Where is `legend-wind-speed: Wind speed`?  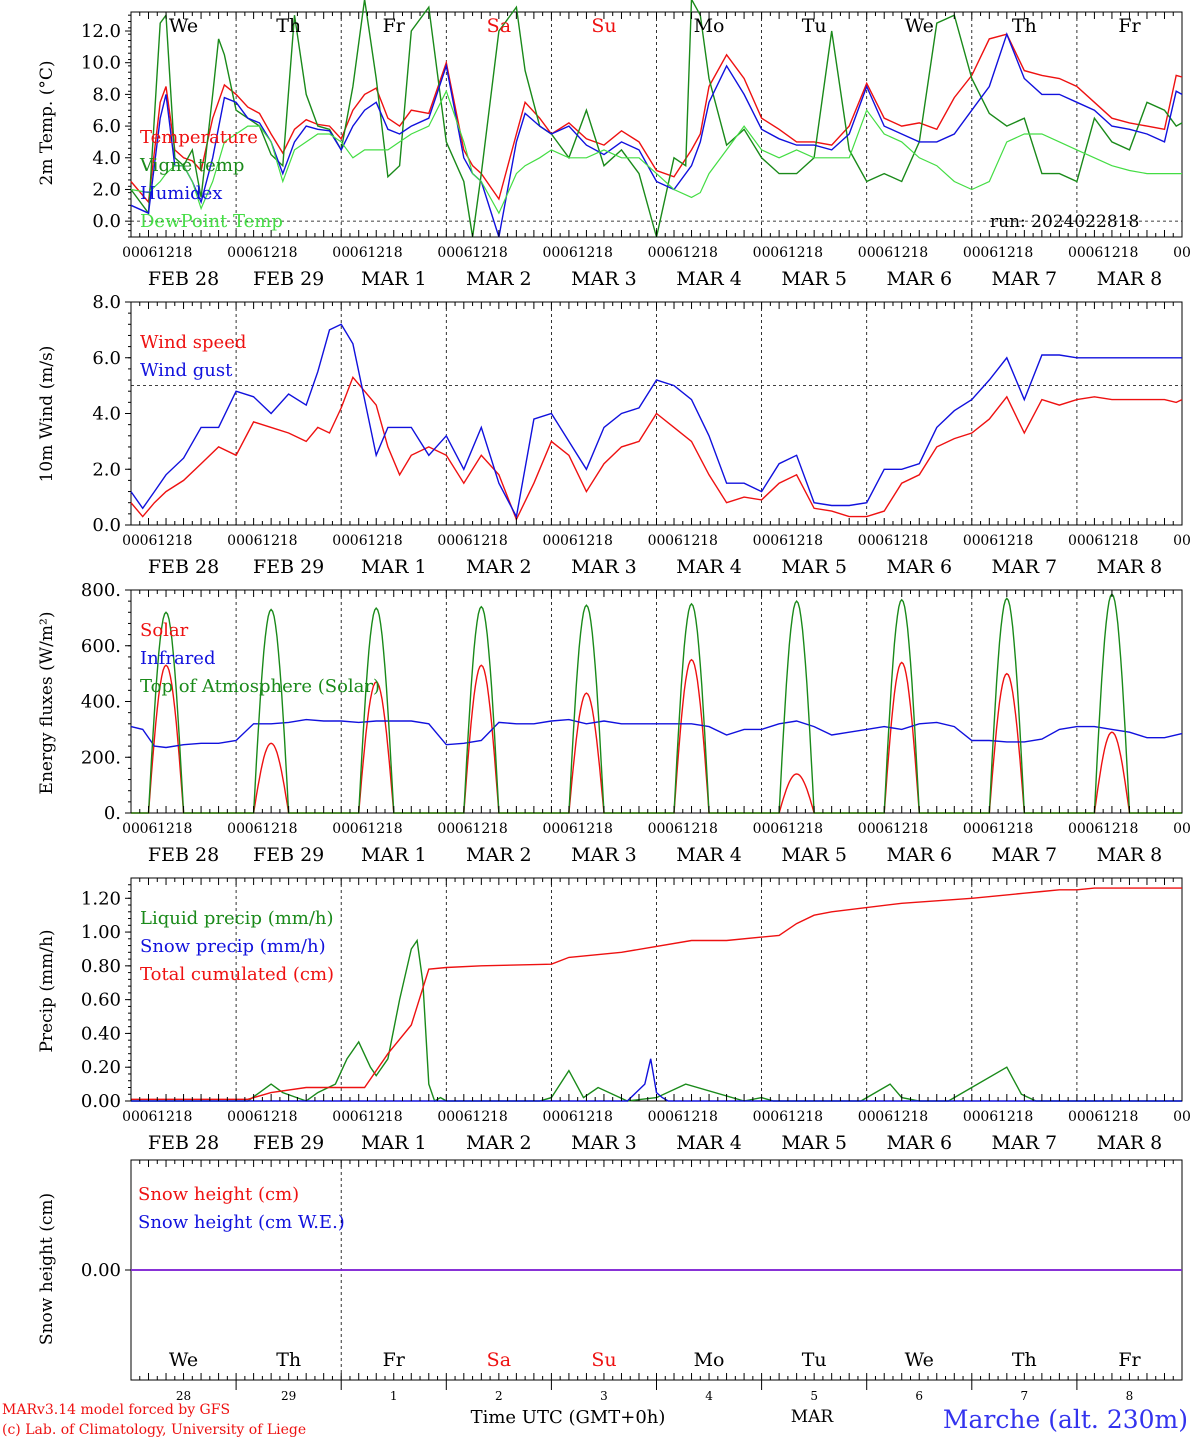
legend-wind-speed: Wind speed is located at coordinates (193, 342).